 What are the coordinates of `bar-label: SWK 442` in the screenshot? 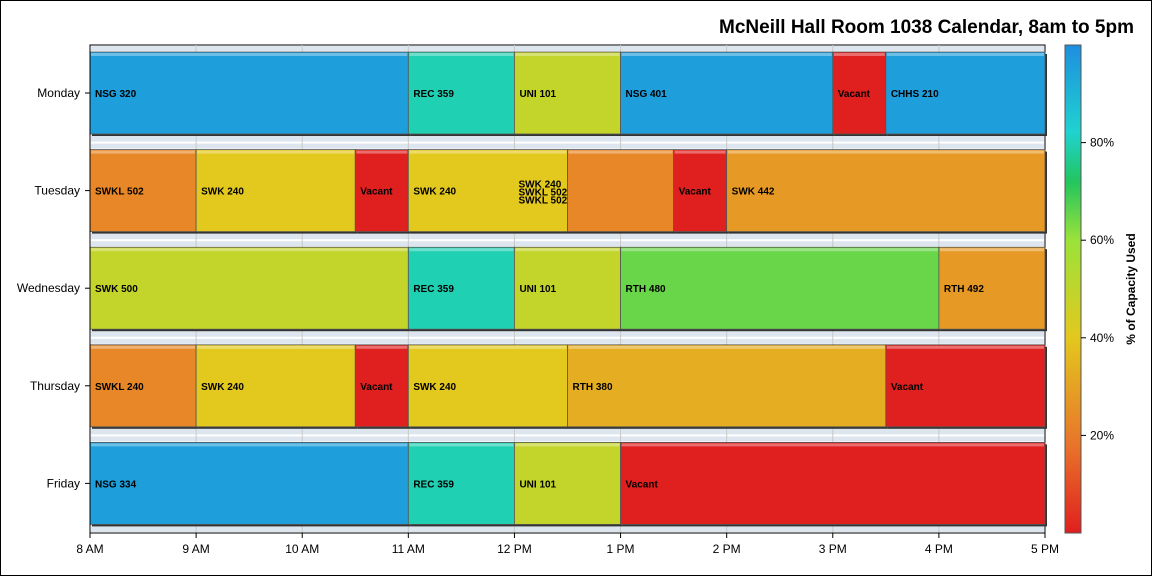 It's located at (753, 192).